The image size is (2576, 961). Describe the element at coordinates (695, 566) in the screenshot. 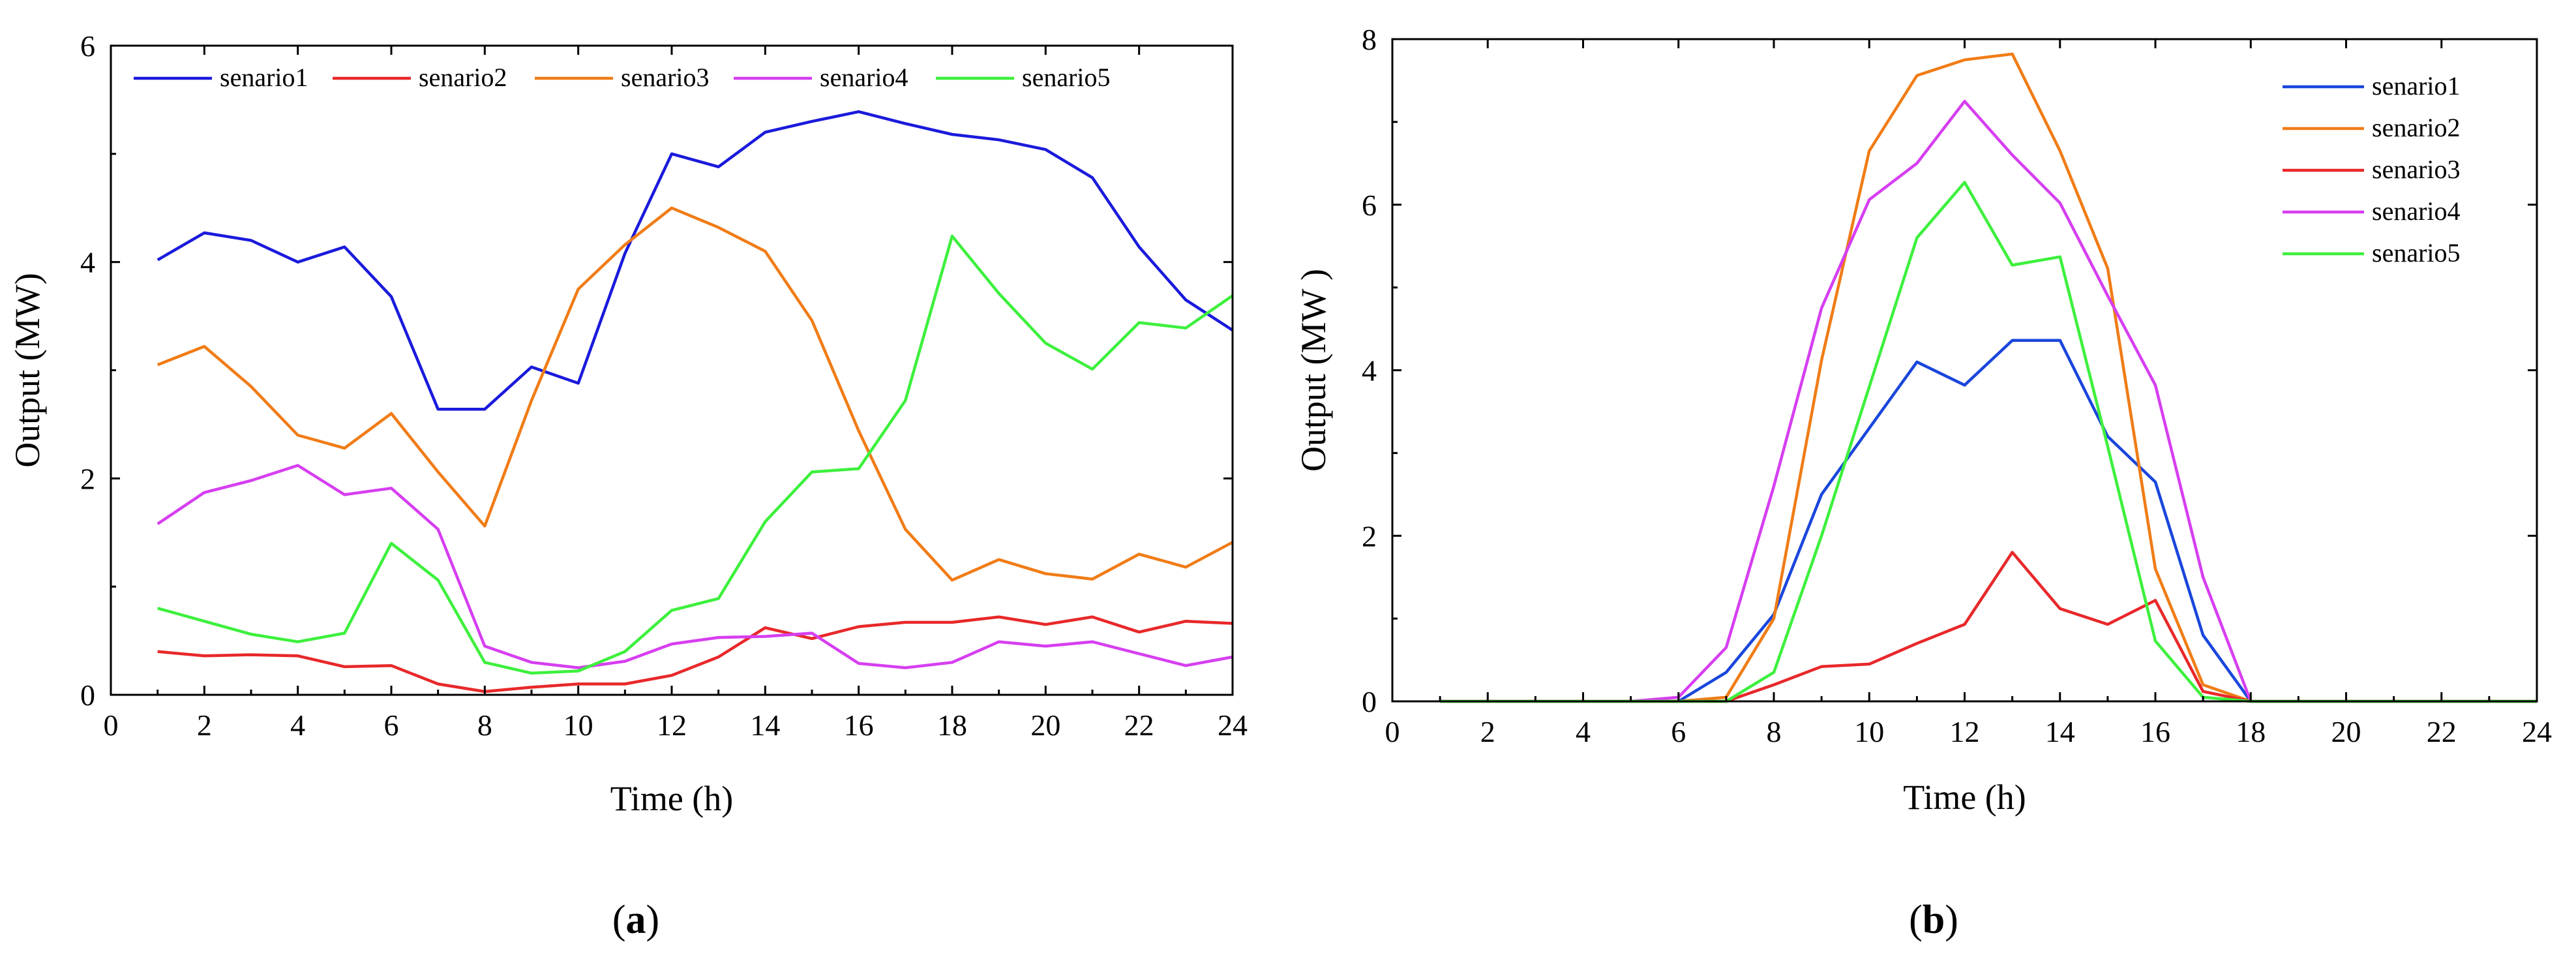

I see `series-line-senario4` at that location.